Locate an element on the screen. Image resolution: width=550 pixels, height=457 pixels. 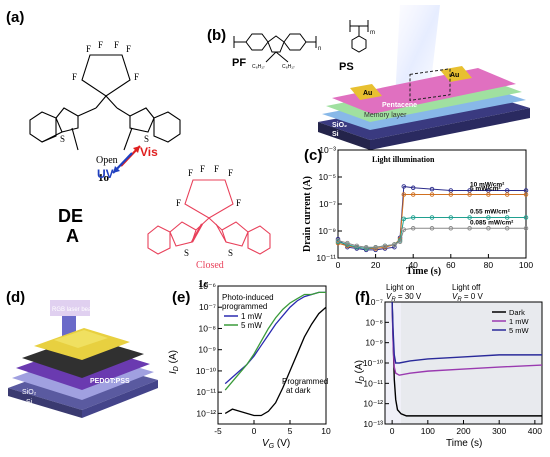
legend-title-line2: programmed is located at coordinates (244, 306).